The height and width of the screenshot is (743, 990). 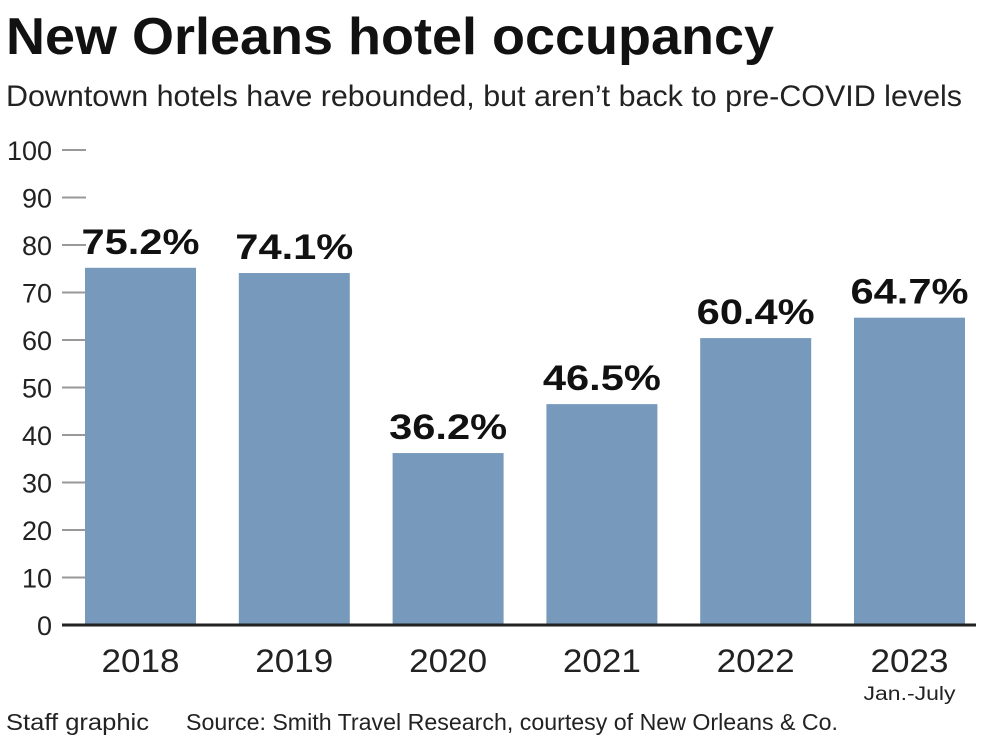 I want to click on x-tick-label: 2020, so click(x=448, y=661).